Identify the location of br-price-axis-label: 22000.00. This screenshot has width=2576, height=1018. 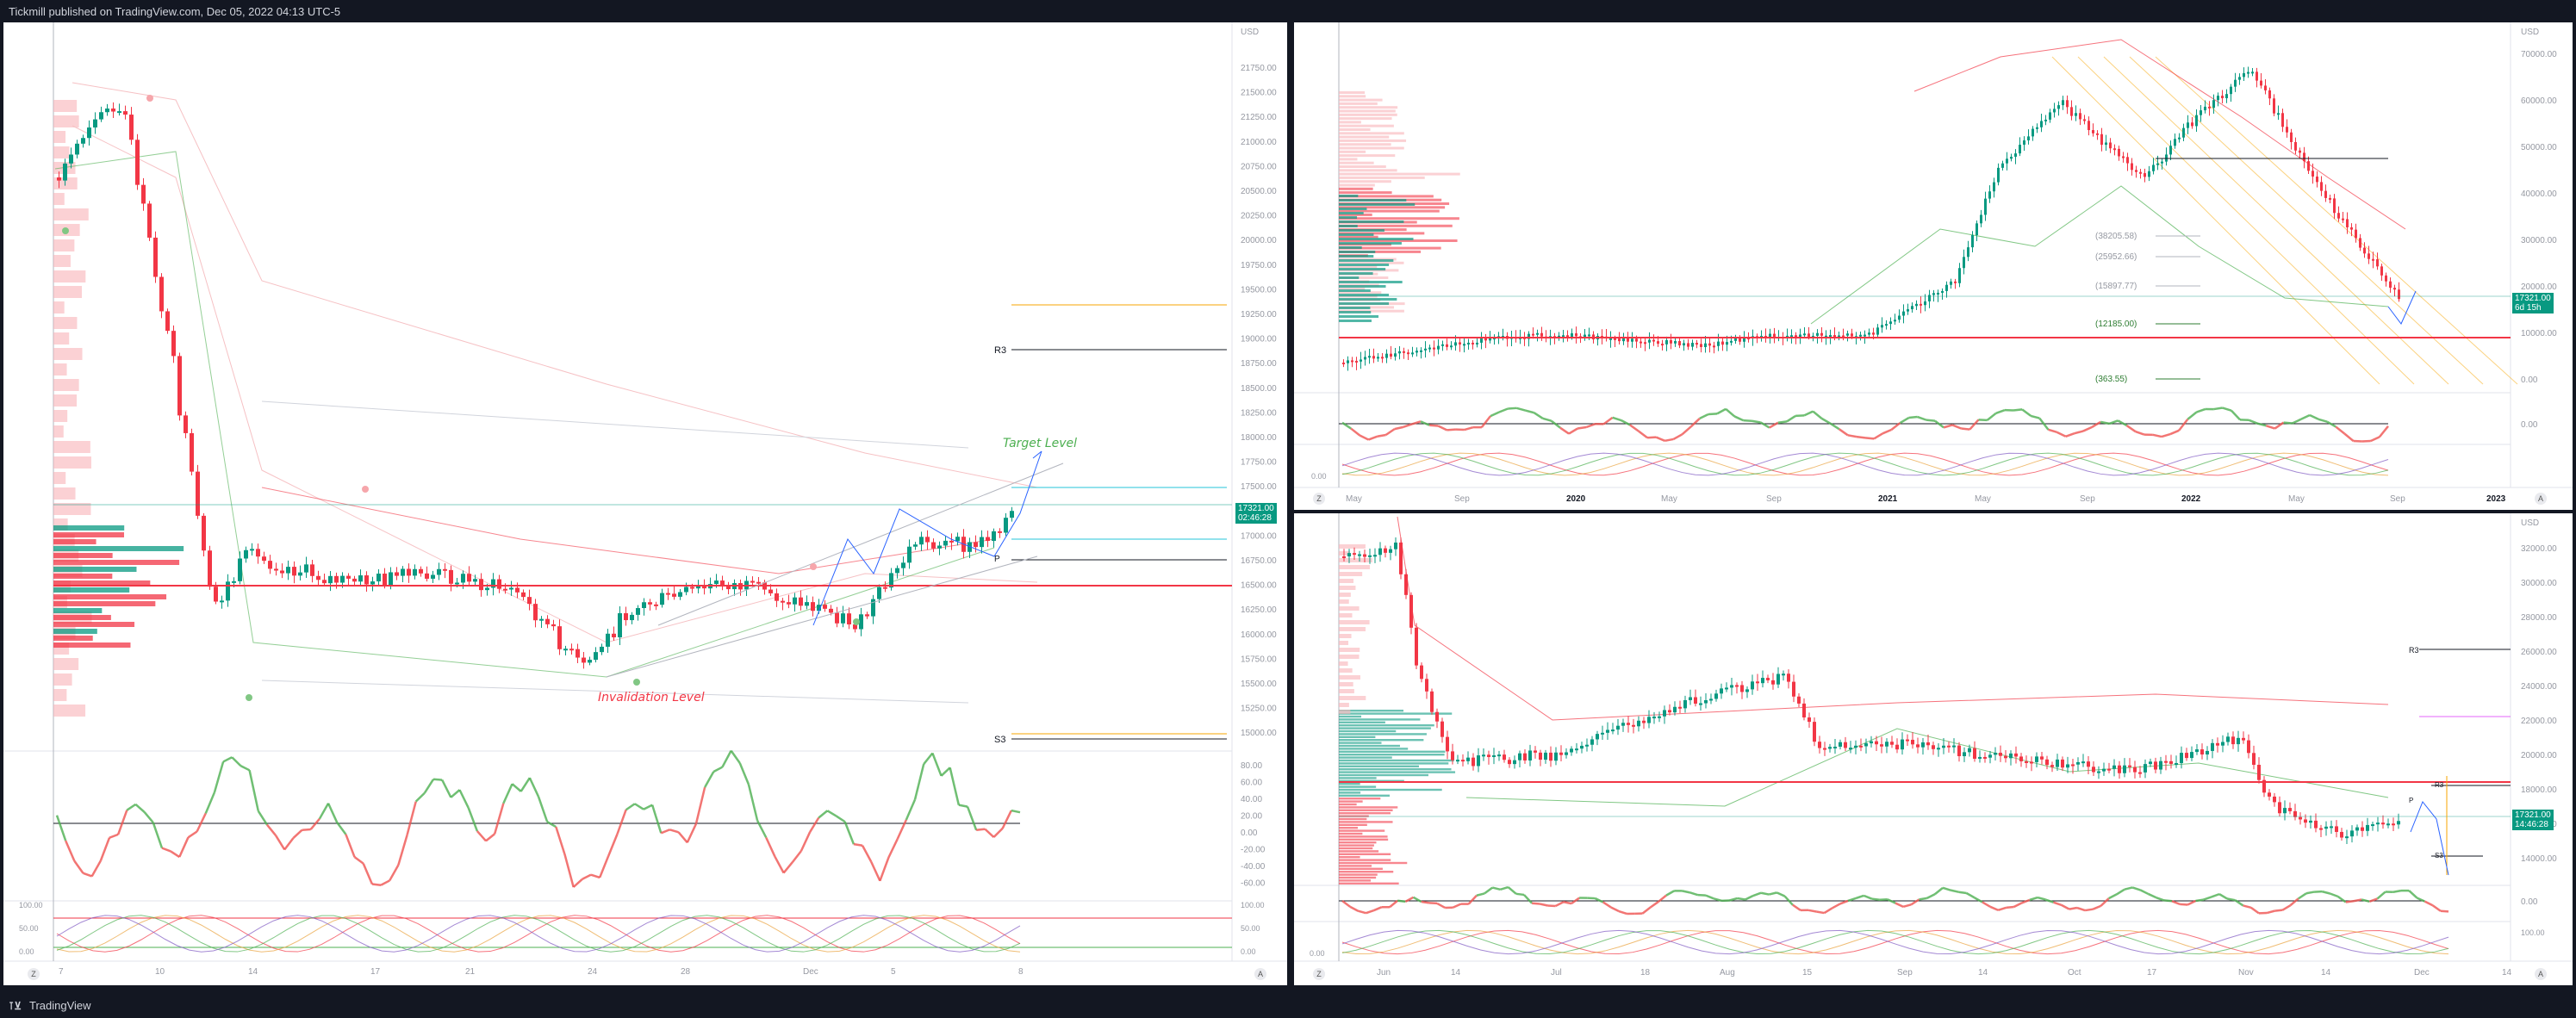
(2539, 721).